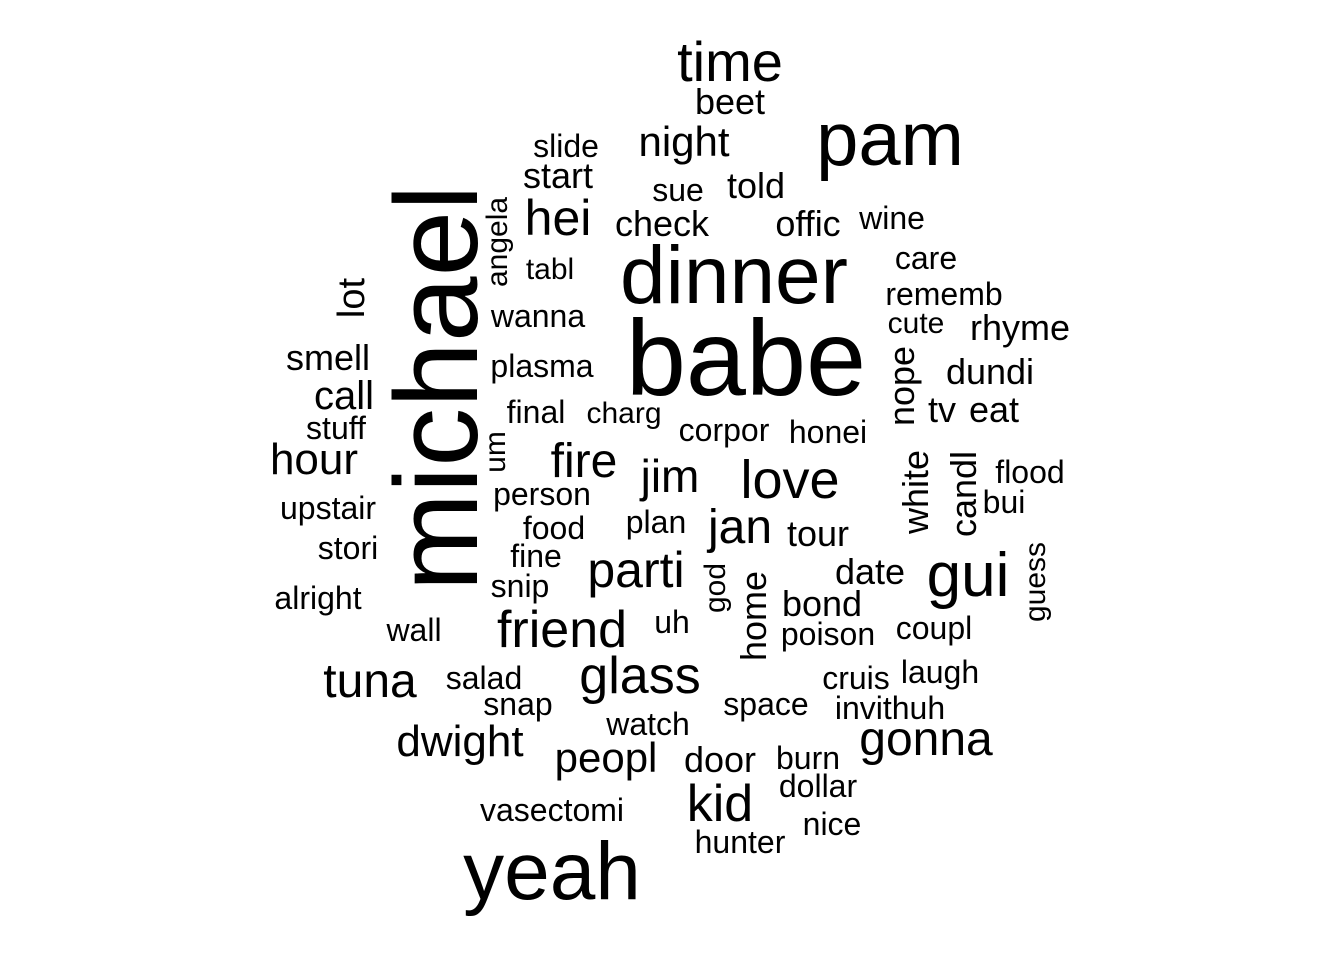  I want to click on word-wanna: wanna, so click(538, 316).